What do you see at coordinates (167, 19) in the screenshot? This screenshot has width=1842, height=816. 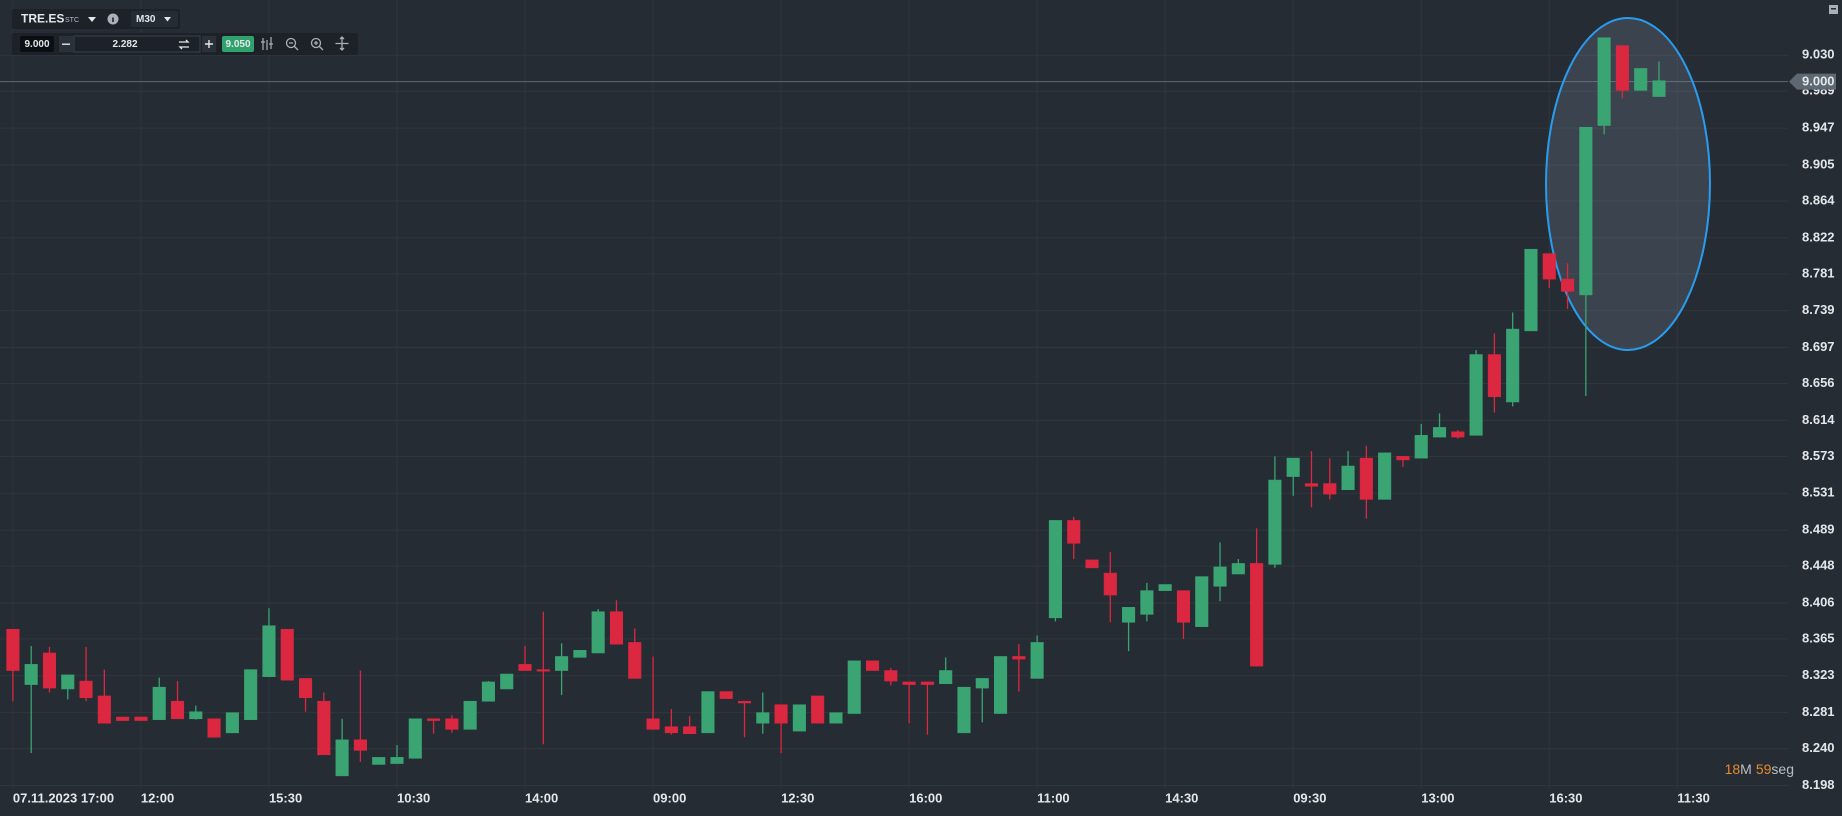 I see `timeframe-dropdown` at bounding box center [167, 19].